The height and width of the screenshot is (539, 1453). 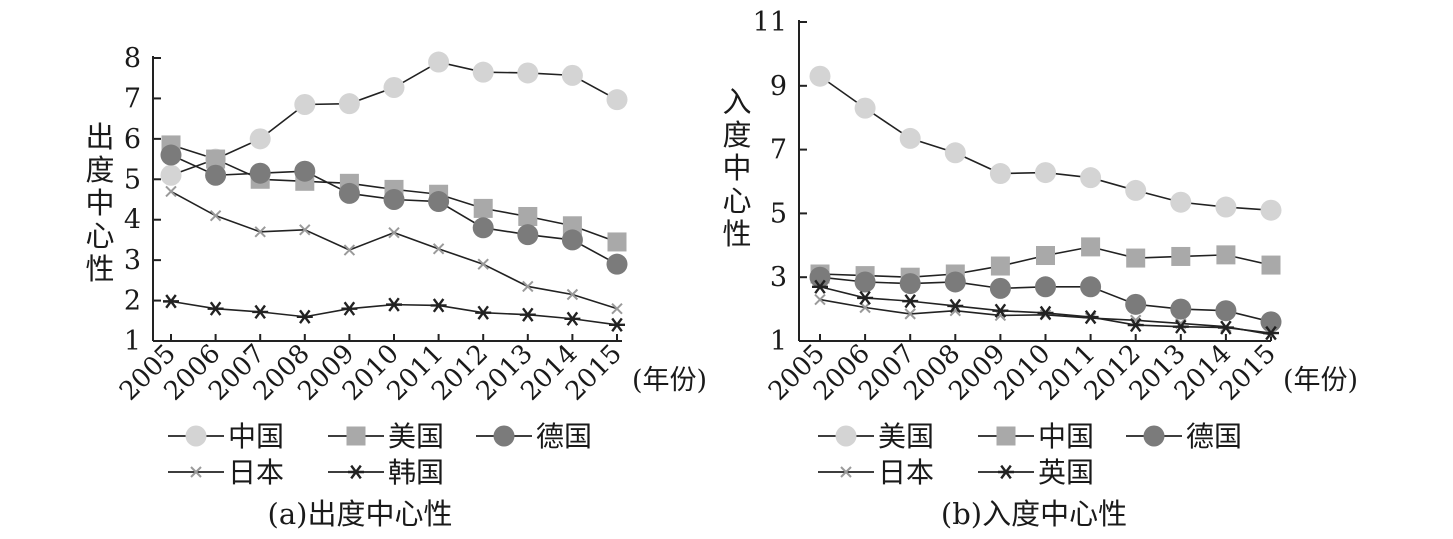 I want to click on y-axis-label: 入度中心性, so click(x=736, y=168).